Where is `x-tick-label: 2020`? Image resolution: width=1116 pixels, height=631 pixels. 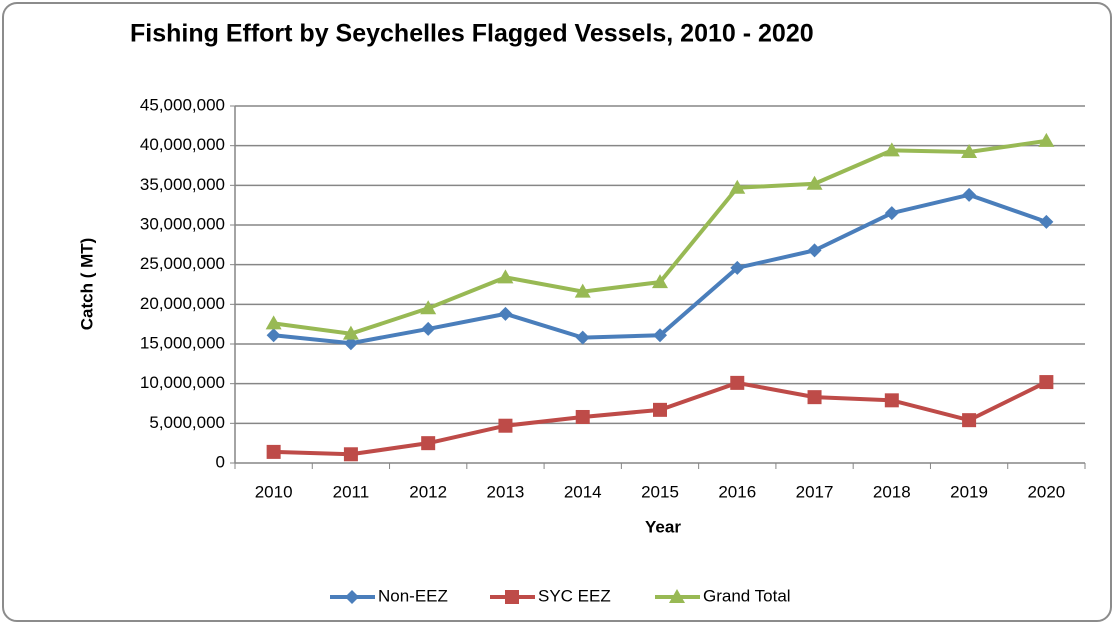 x-tick-label: 2020 is located at coordinates (1046, 491).